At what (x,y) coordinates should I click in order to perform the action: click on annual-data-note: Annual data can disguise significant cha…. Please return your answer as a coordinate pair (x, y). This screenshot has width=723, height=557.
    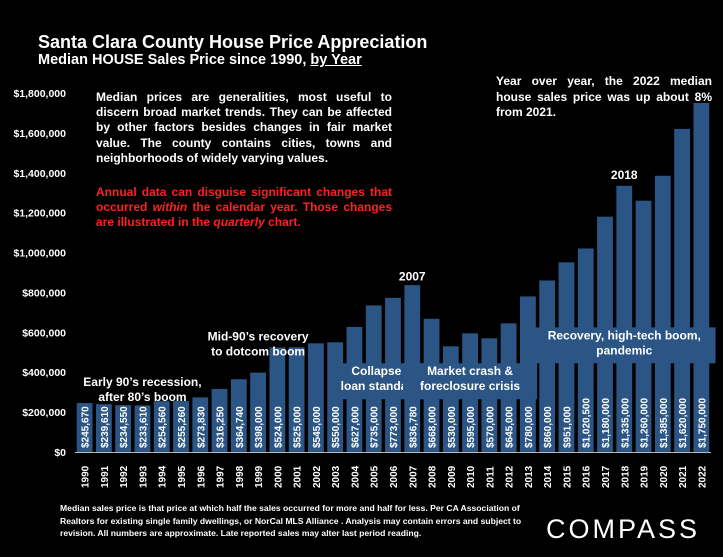
    Looking at the image, I should click on (244, 208).